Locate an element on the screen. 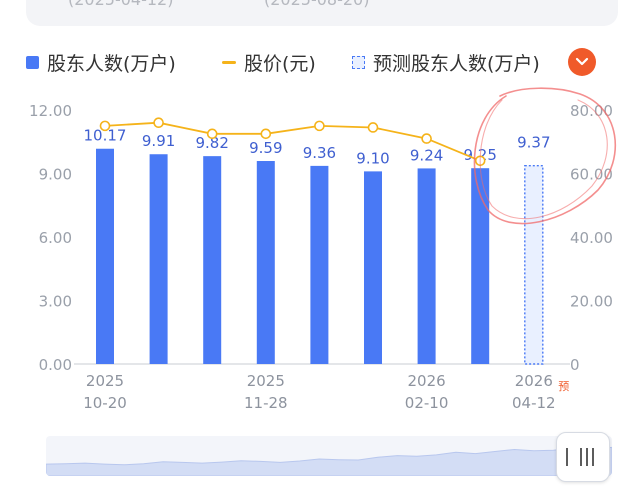  holders-value-label: 9.91 is located at coordinates (158, 141).